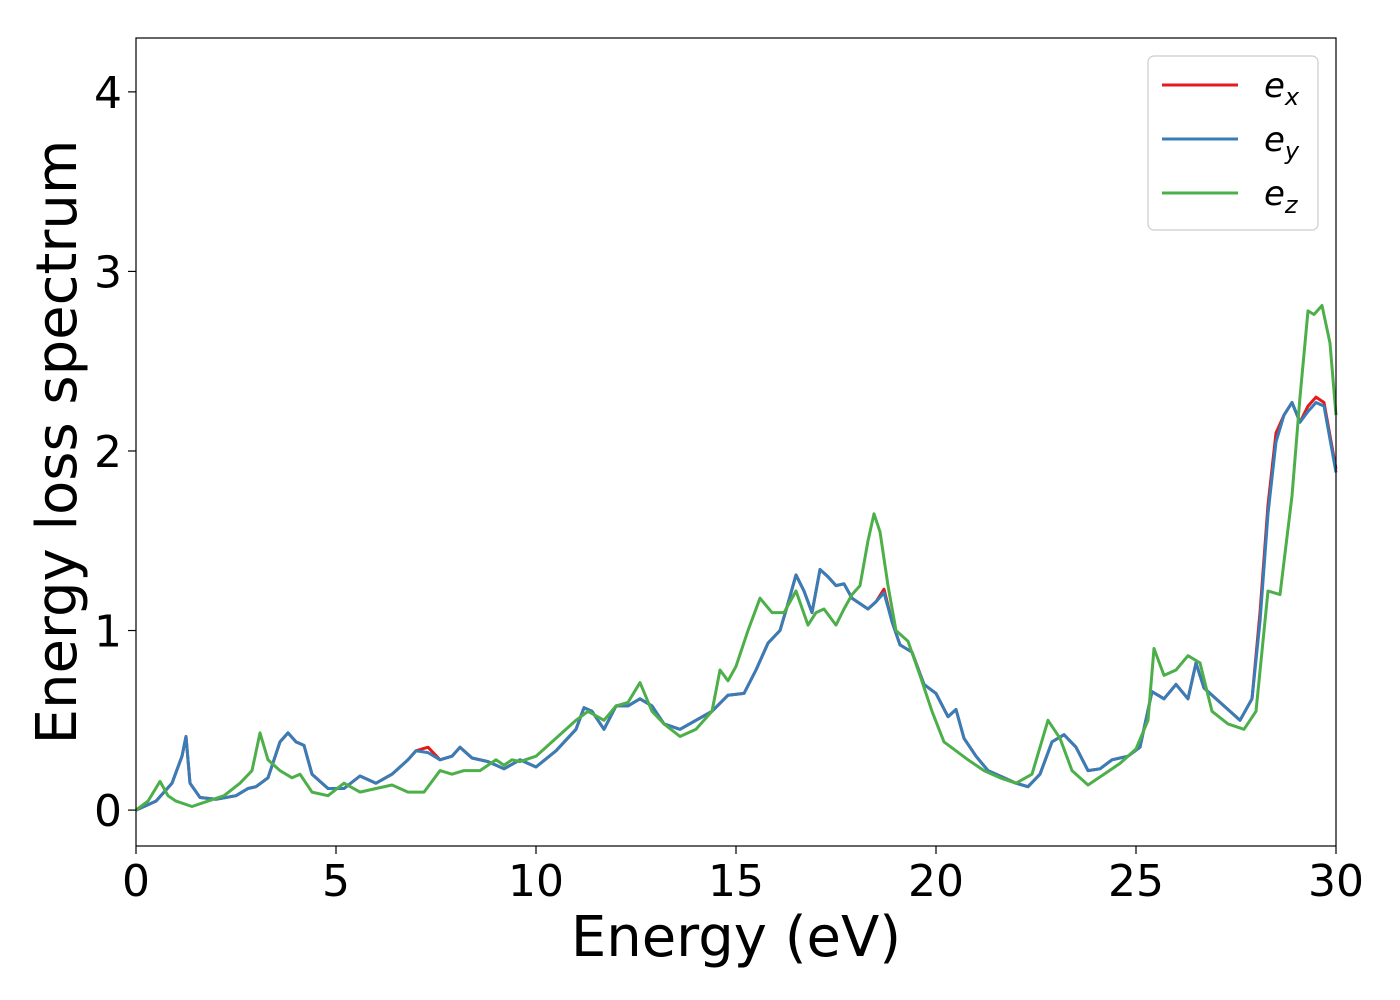  I want to click on x-tick-label: 30, so click(1336, 881).